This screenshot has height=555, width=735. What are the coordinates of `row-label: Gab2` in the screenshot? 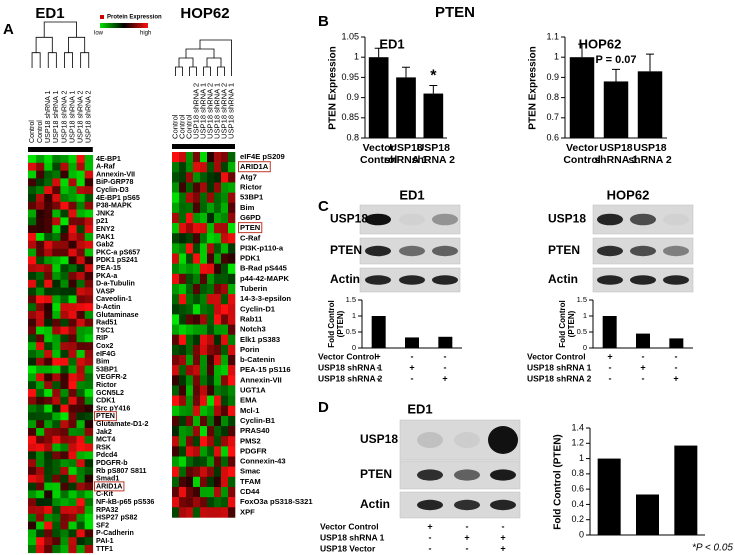 It's located at (105, 245).